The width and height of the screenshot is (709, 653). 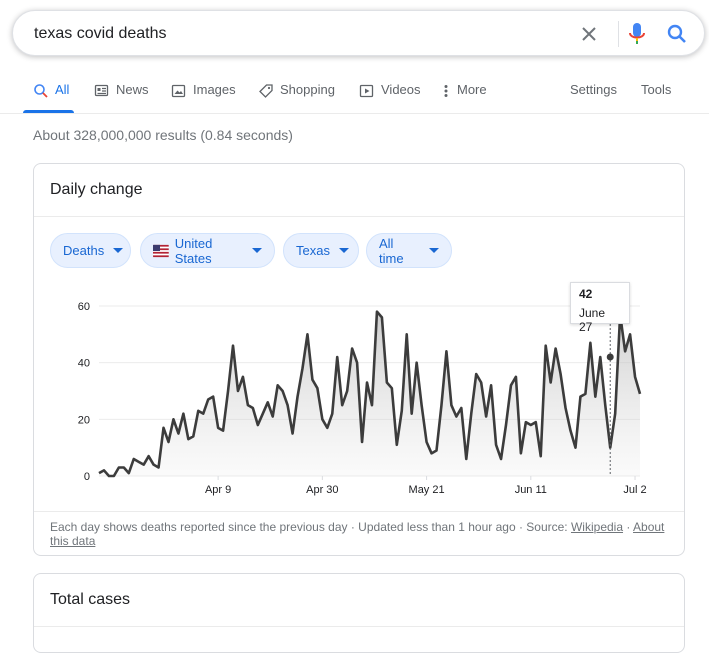 What do you see at coordinates (367, 91) in the screenshot?
I see `play-icon` at bounding box center [367, 91].